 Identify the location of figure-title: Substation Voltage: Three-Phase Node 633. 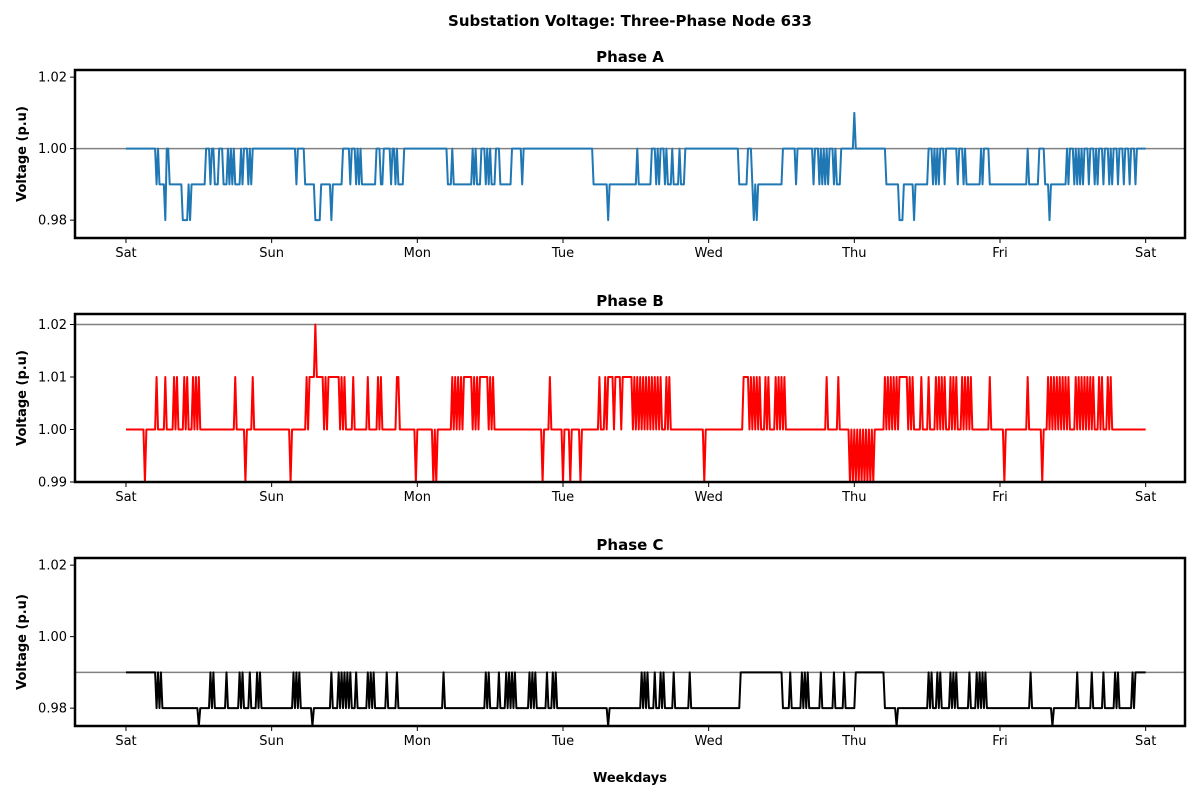
(630, 21).